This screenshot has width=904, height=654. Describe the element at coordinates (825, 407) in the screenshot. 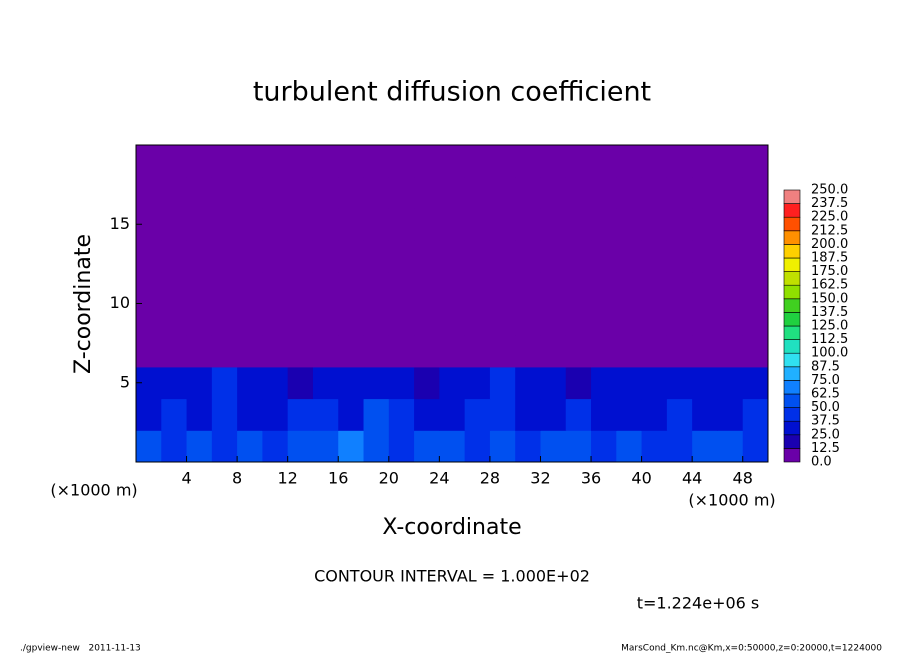

I see `colorbar-label: 50.0` at that location.